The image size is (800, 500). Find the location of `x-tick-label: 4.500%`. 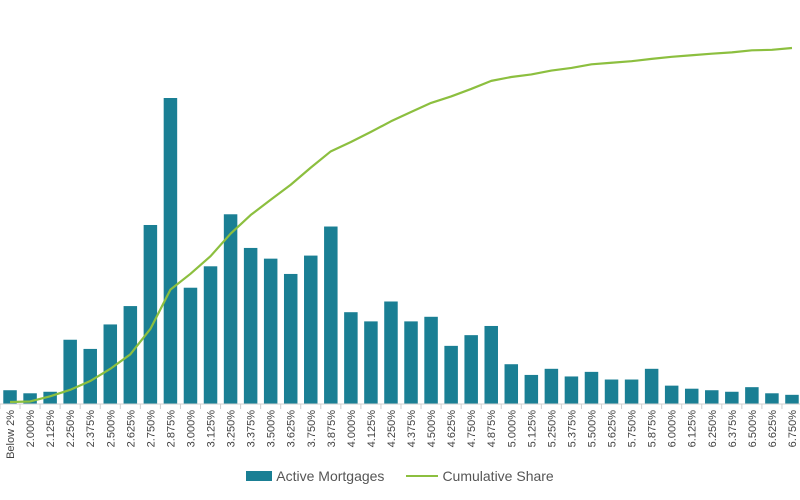

x-tick-label: 4.500% is located at coordinates (432, 429).